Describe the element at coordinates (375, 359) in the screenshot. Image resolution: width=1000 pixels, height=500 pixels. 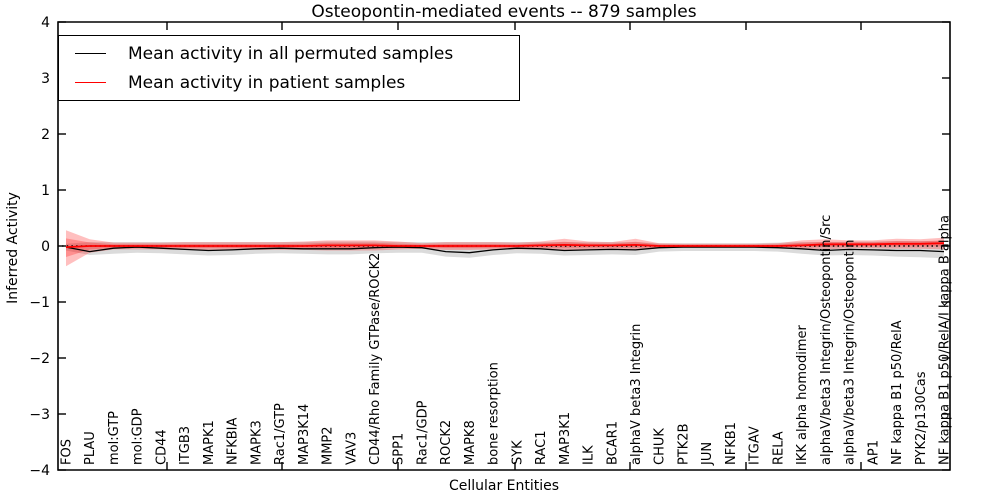
I see `x-category-label: CD44/Rho Family GTPase/ROCK2` at that location.